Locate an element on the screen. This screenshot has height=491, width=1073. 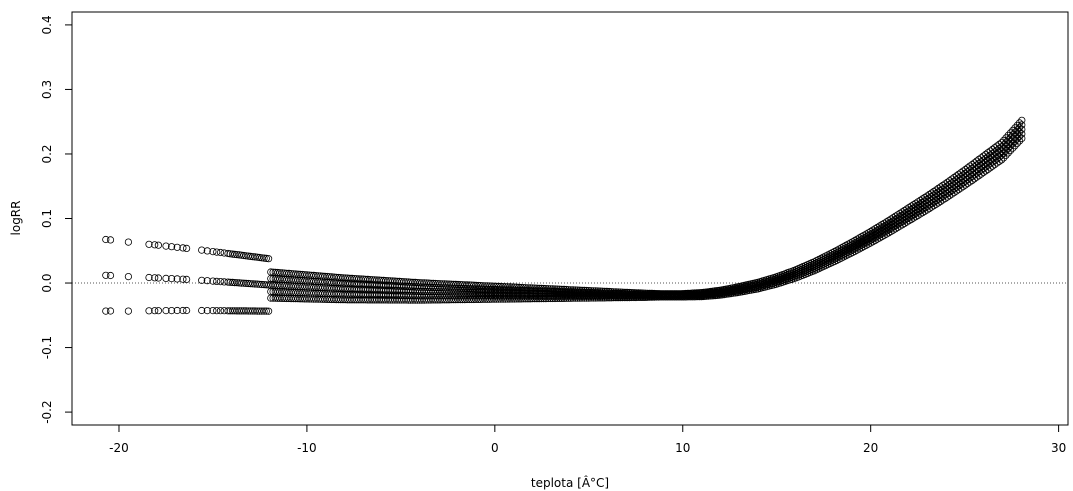
x-axis-title: teplota [Â°C] is located at coordinates (570, 482).